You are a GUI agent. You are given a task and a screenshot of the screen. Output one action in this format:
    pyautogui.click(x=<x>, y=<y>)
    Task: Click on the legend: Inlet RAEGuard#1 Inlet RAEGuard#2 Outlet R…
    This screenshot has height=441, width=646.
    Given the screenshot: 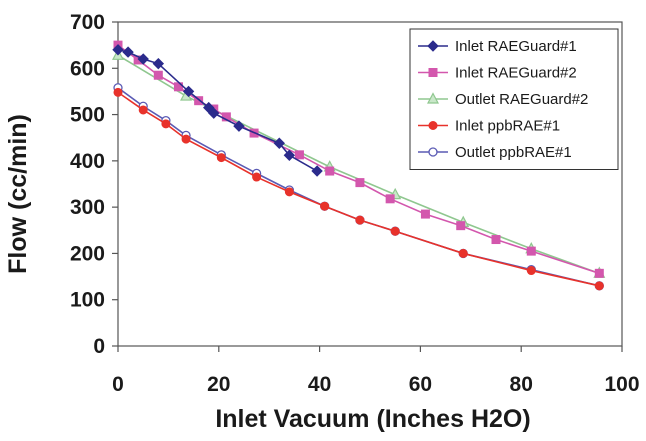 What is the action you would take?
    pyautogui.click(x=514, y=99)
    